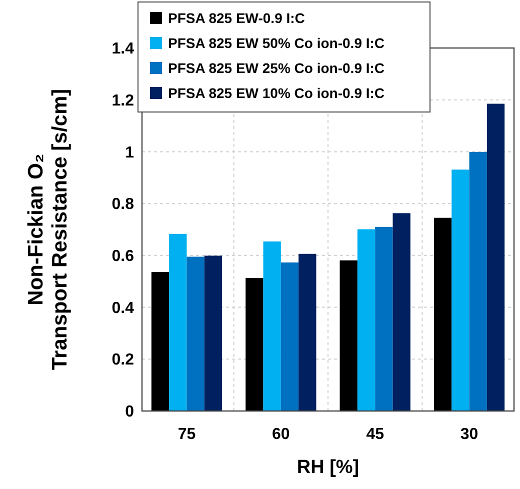 The image size is (520, 489). Describe the element at coordinates (123, 360) in the screenshot. I see `y-tick-label: 0.2` at that location.